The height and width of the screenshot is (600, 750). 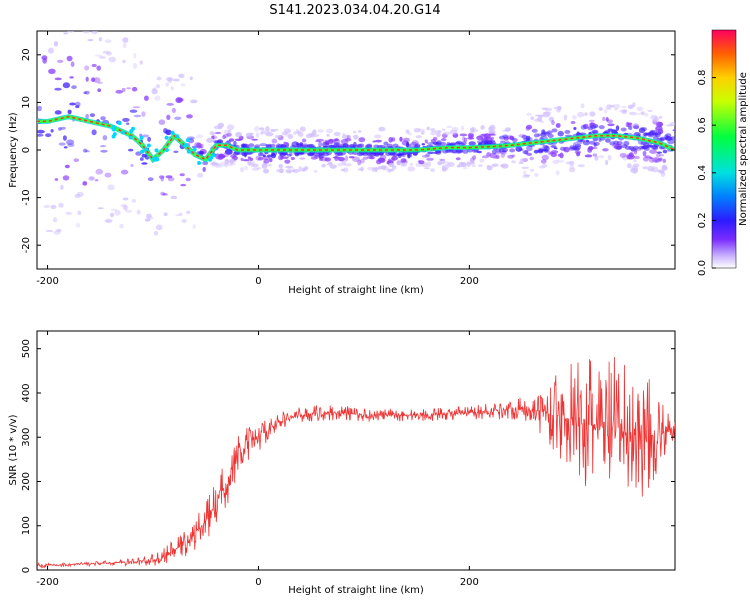 What do you see at coordinates (724, 149) in the screenshot?
I see `colorbar-gradient` at bounding box center [724, 149].